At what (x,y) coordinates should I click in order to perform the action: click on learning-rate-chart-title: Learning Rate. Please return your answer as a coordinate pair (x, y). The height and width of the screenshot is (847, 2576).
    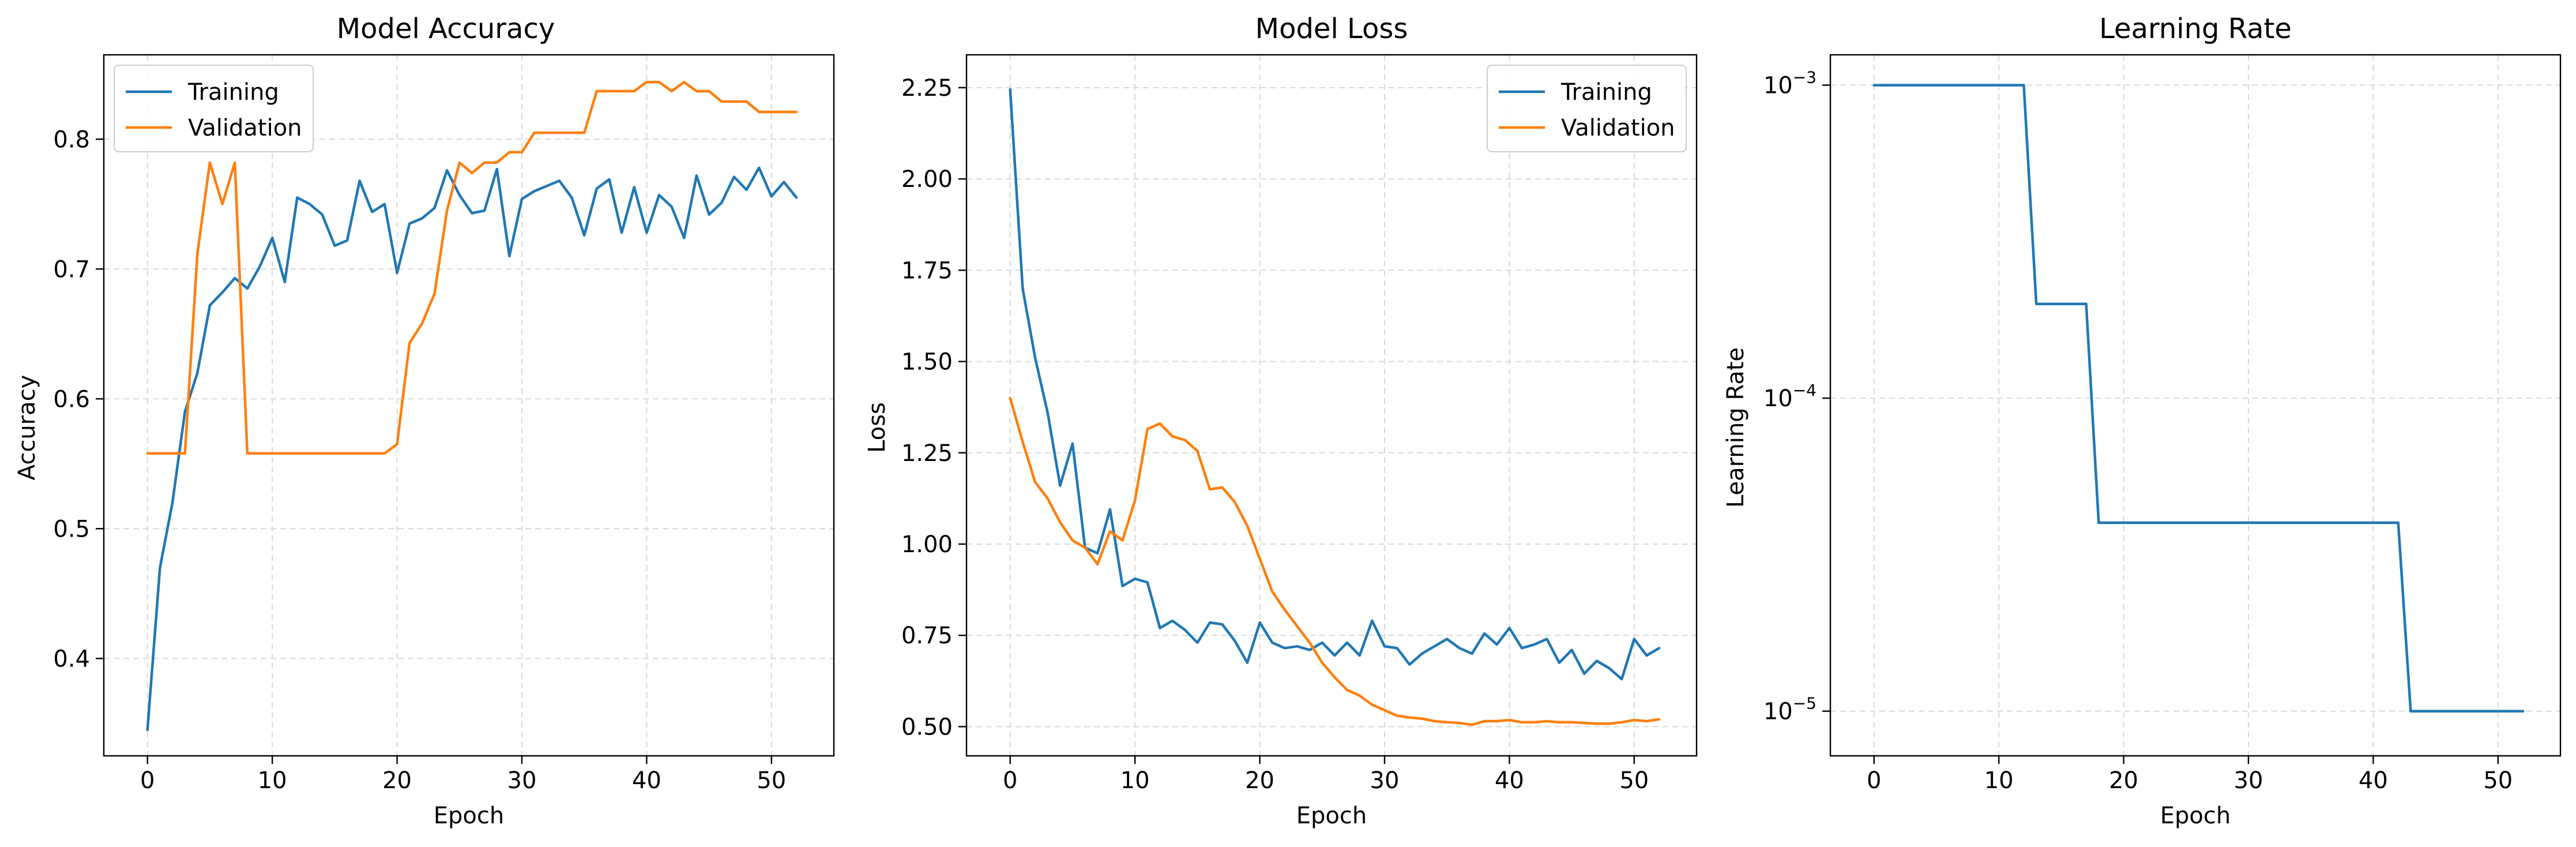
    Looking at the image, I should click on (2195, 29).